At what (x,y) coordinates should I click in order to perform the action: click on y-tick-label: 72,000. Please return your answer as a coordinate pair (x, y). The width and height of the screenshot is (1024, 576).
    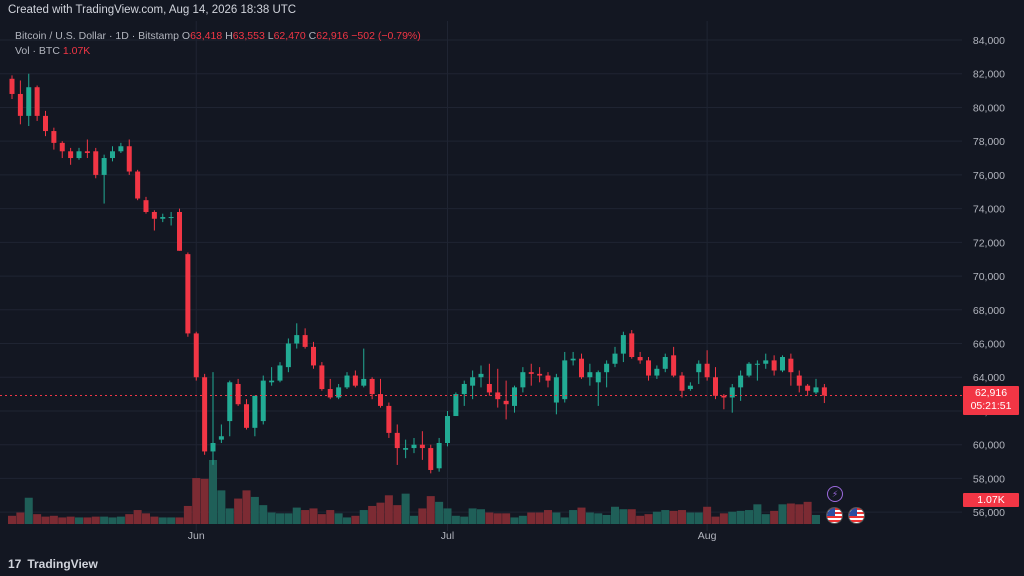
    Looking at the image, I should click on (989, 243).